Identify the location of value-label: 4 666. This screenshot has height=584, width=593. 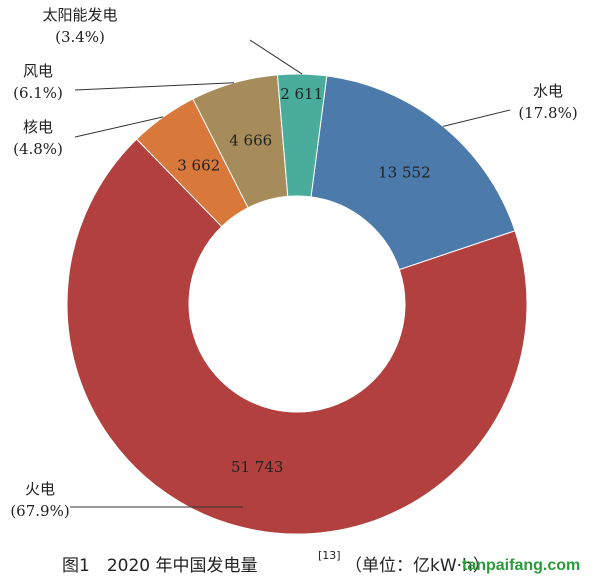
(250, 140).